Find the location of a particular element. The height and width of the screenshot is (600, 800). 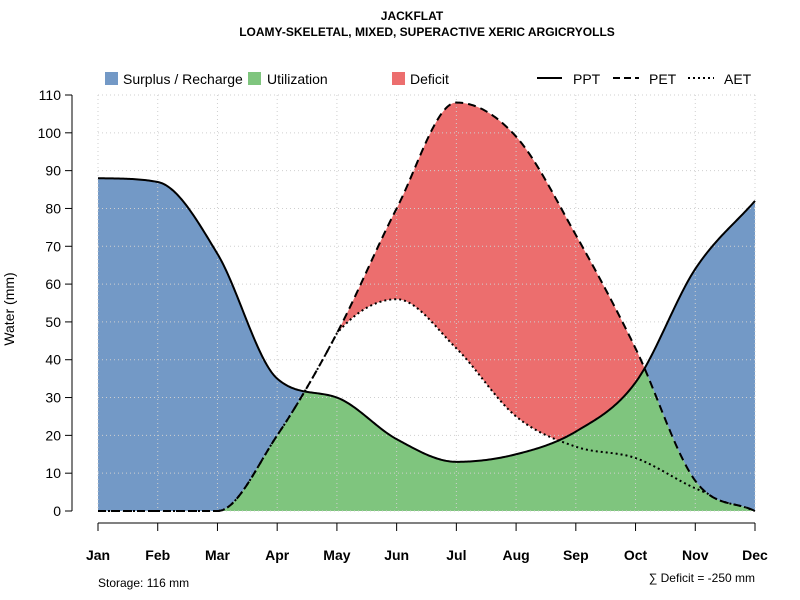

legend-label-ppt: PPT is located at coordinates (587, 79).